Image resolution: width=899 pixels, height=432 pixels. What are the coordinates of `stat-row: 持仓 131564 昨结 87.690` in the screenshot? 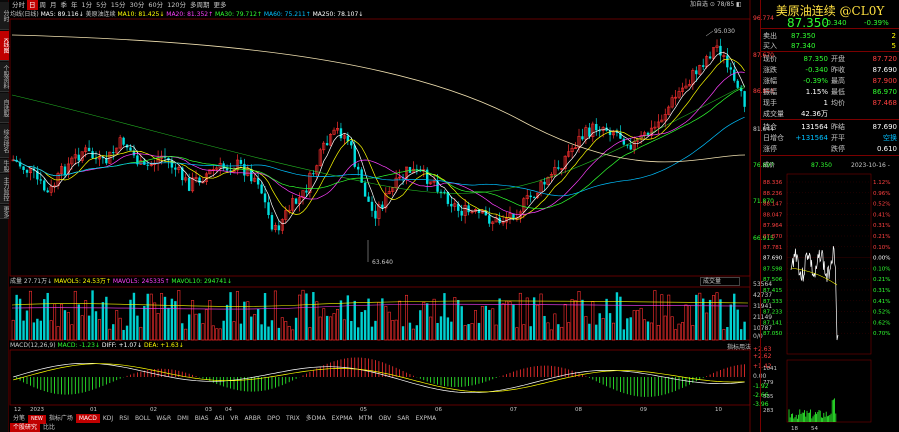 It's located at (830, 127).